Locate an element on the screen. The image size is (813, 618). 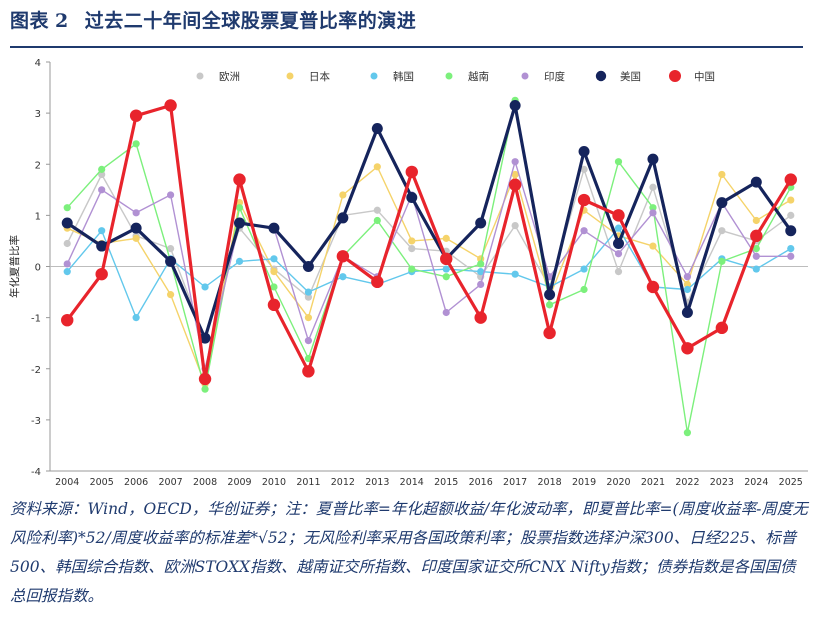
series-line is located at coordinates (429, 273).